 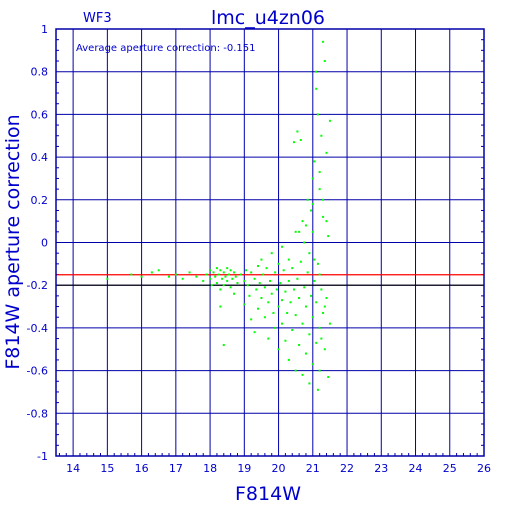 I want to click on y-tick-label: -0.2, so click(x=37, y=285).